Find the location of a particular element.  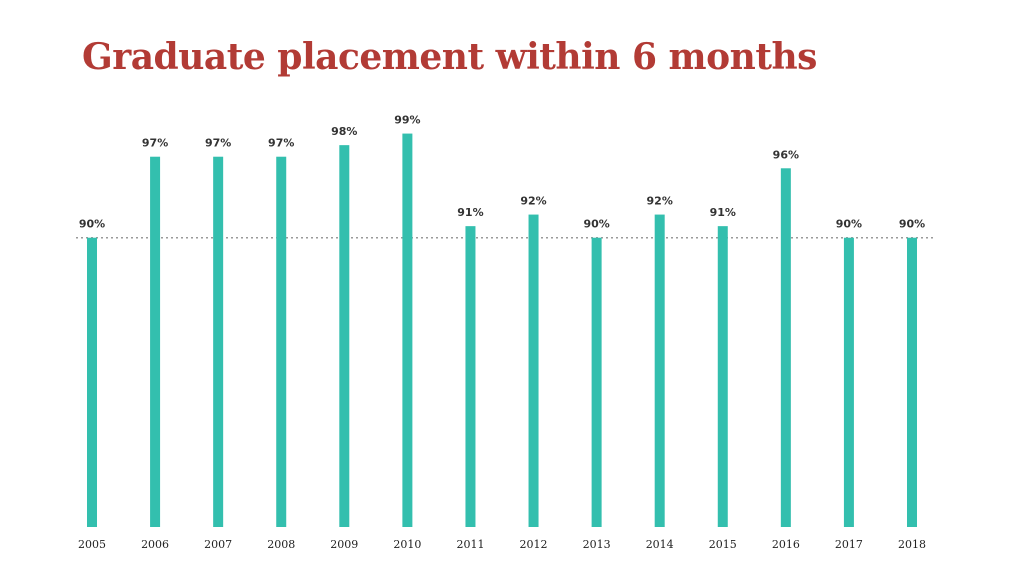

bar-2005 is located at coordinates (92, 382).